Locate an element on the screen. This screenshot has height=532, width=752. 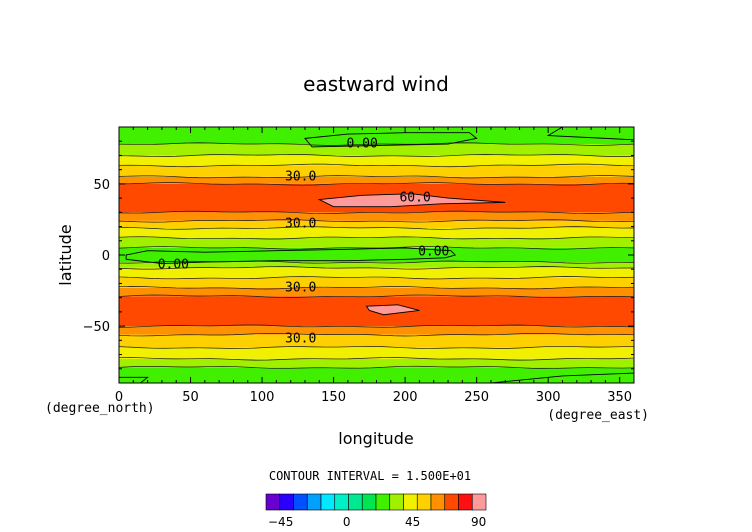
y-tick-label: 0 is located at coordinates (106, 256).